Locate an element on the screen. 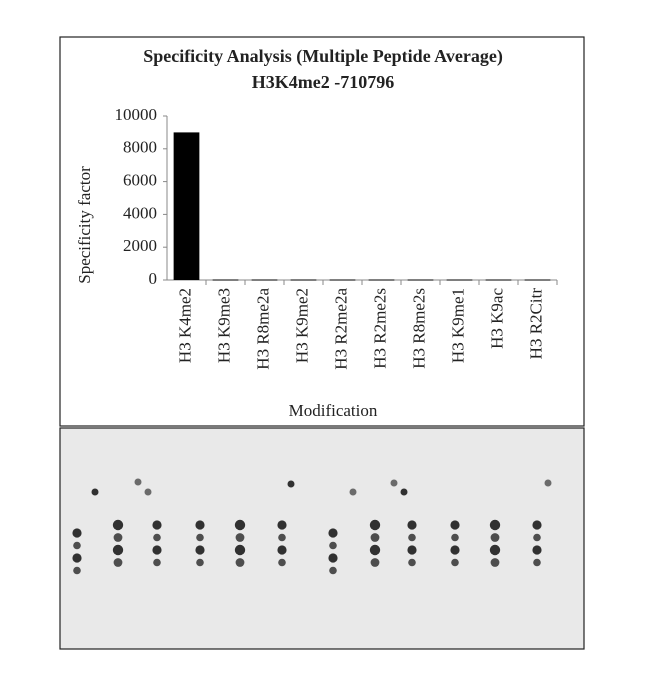 This screenshot has height=674, width=650. x-tick-label: H3 K9me2 is located at coordinates (301, 325).